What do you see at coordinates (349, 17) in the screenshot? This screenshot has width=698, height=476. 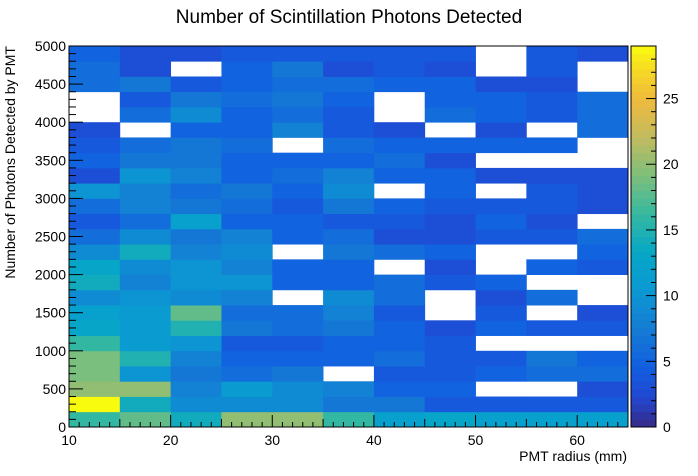 I see `chart-title: Number of Scintillation Photons Detected` at bounding box center [349, 17].